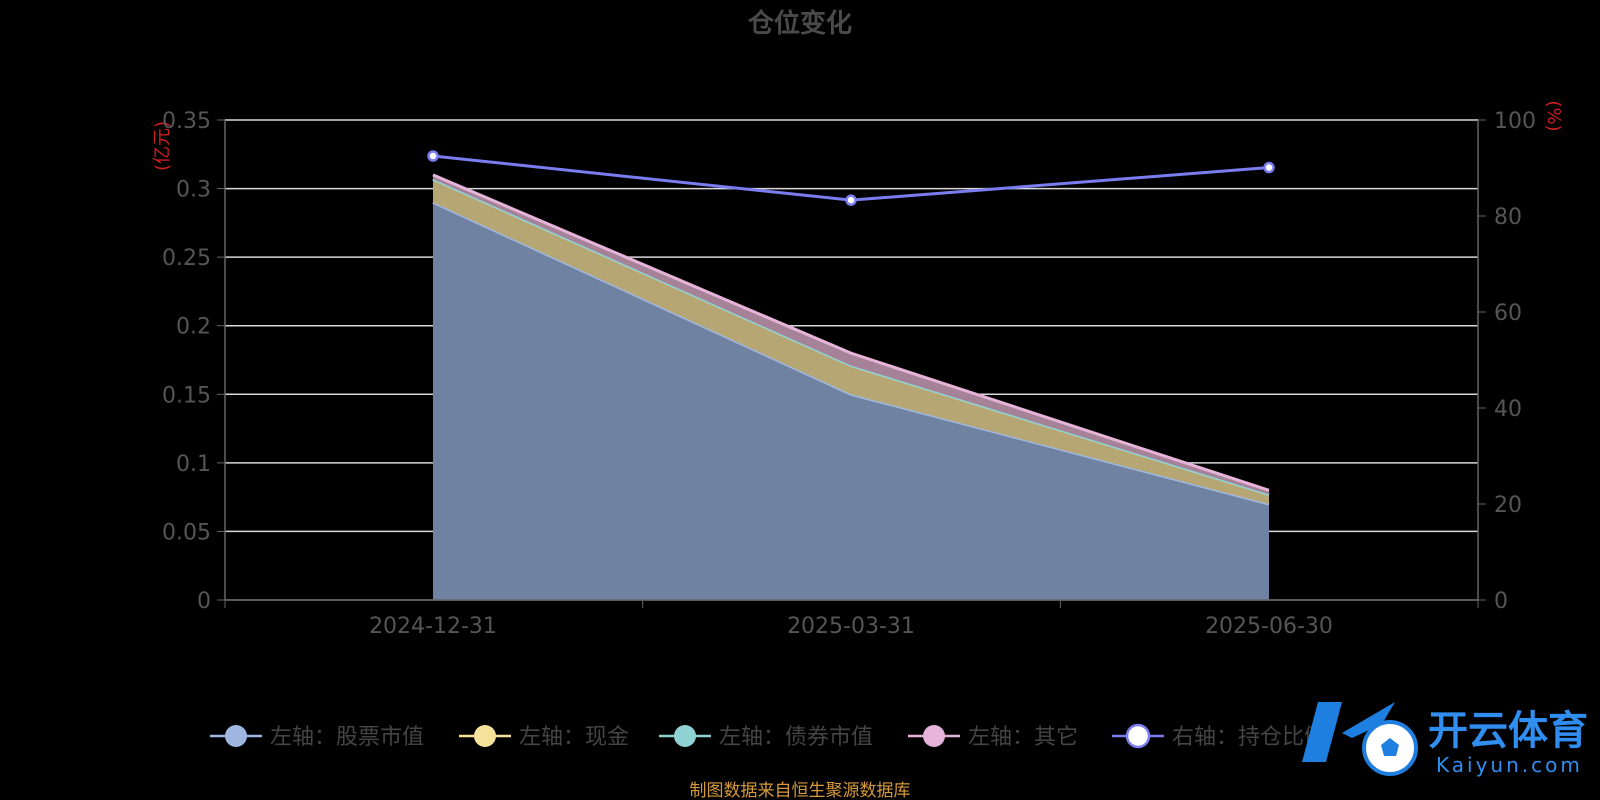  Describe the element at coordinates (186, 121) in the screenshot. I see `left-tick-label: 0.35` at that location.